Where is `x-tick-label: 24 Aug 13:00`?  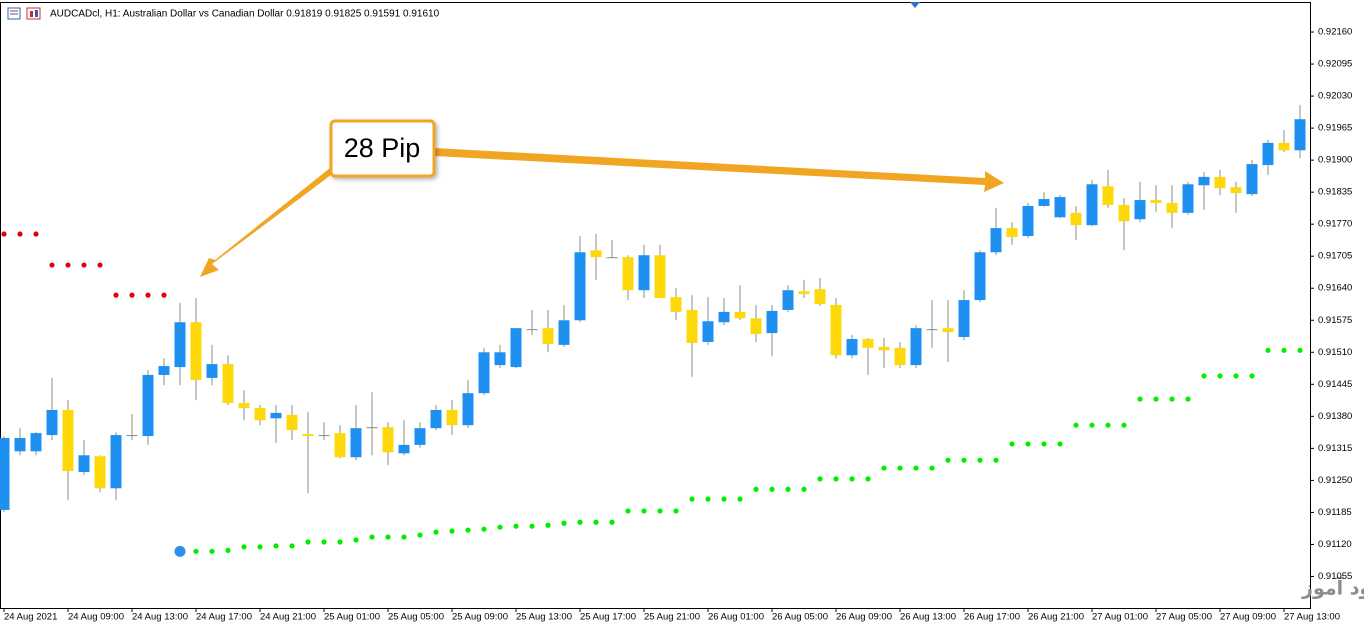 x-tick-label: 24 Aug 13:00 is located at coordinates (160, 617).